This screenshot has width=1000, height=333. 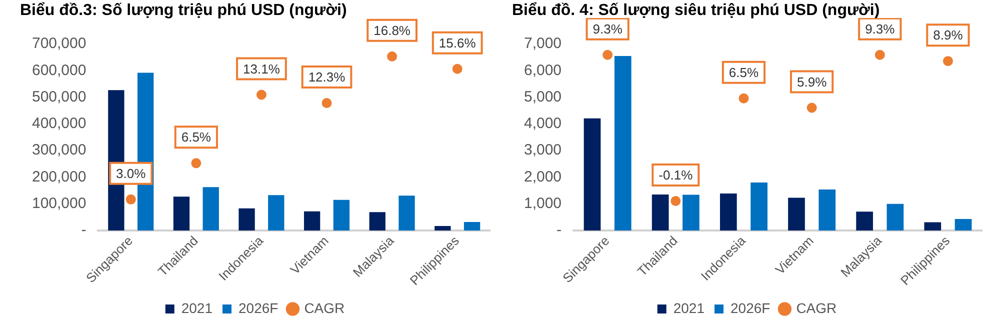 What do you see at coordinates (543, 97) in the screenshot?
I see `y-tick-label: 5,000` at bounding box center [543, 97].